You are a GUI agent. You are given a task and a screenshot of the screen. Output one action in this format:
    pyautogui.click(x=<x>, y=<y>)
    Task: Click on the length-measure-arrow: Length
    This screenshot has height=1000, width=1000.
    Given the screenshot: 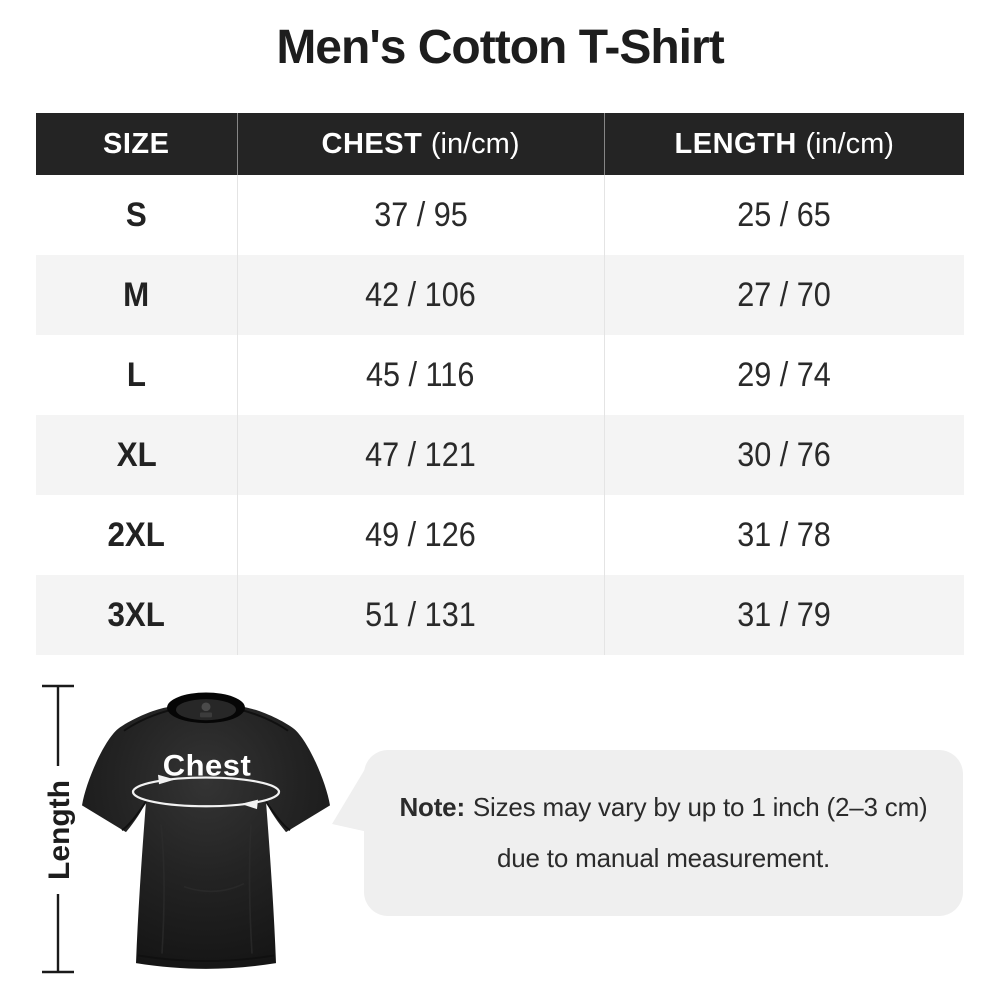 What is the action you would take?
    pyautogui.click(x=59, y=829)
    